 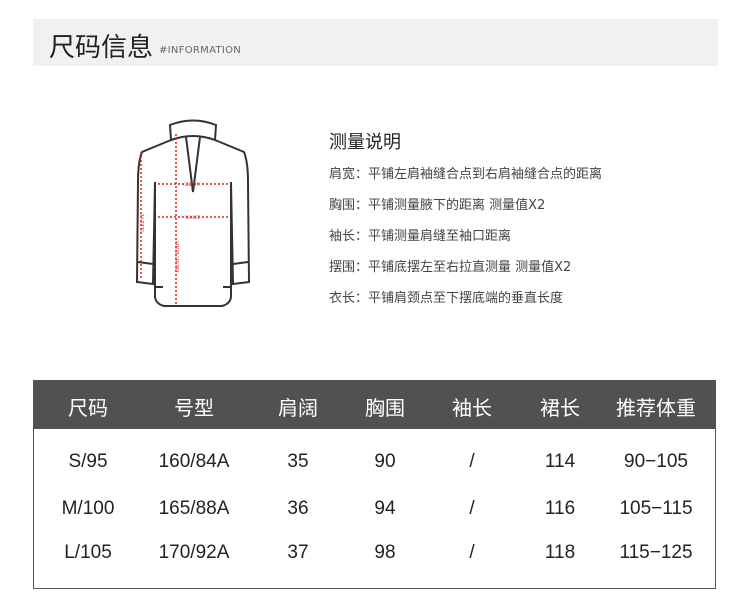 What do you see at coordinates (88, 408) in the screenshot?
I see `column-header: 尺码` at bounding box center [88, 408].